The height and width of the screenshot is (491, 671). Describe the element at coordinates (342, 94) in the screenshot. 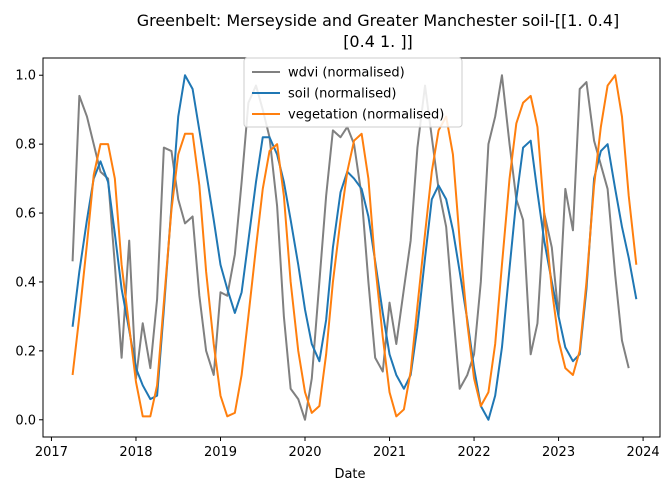

I see `legend-label: soil (normalised)` at that location.